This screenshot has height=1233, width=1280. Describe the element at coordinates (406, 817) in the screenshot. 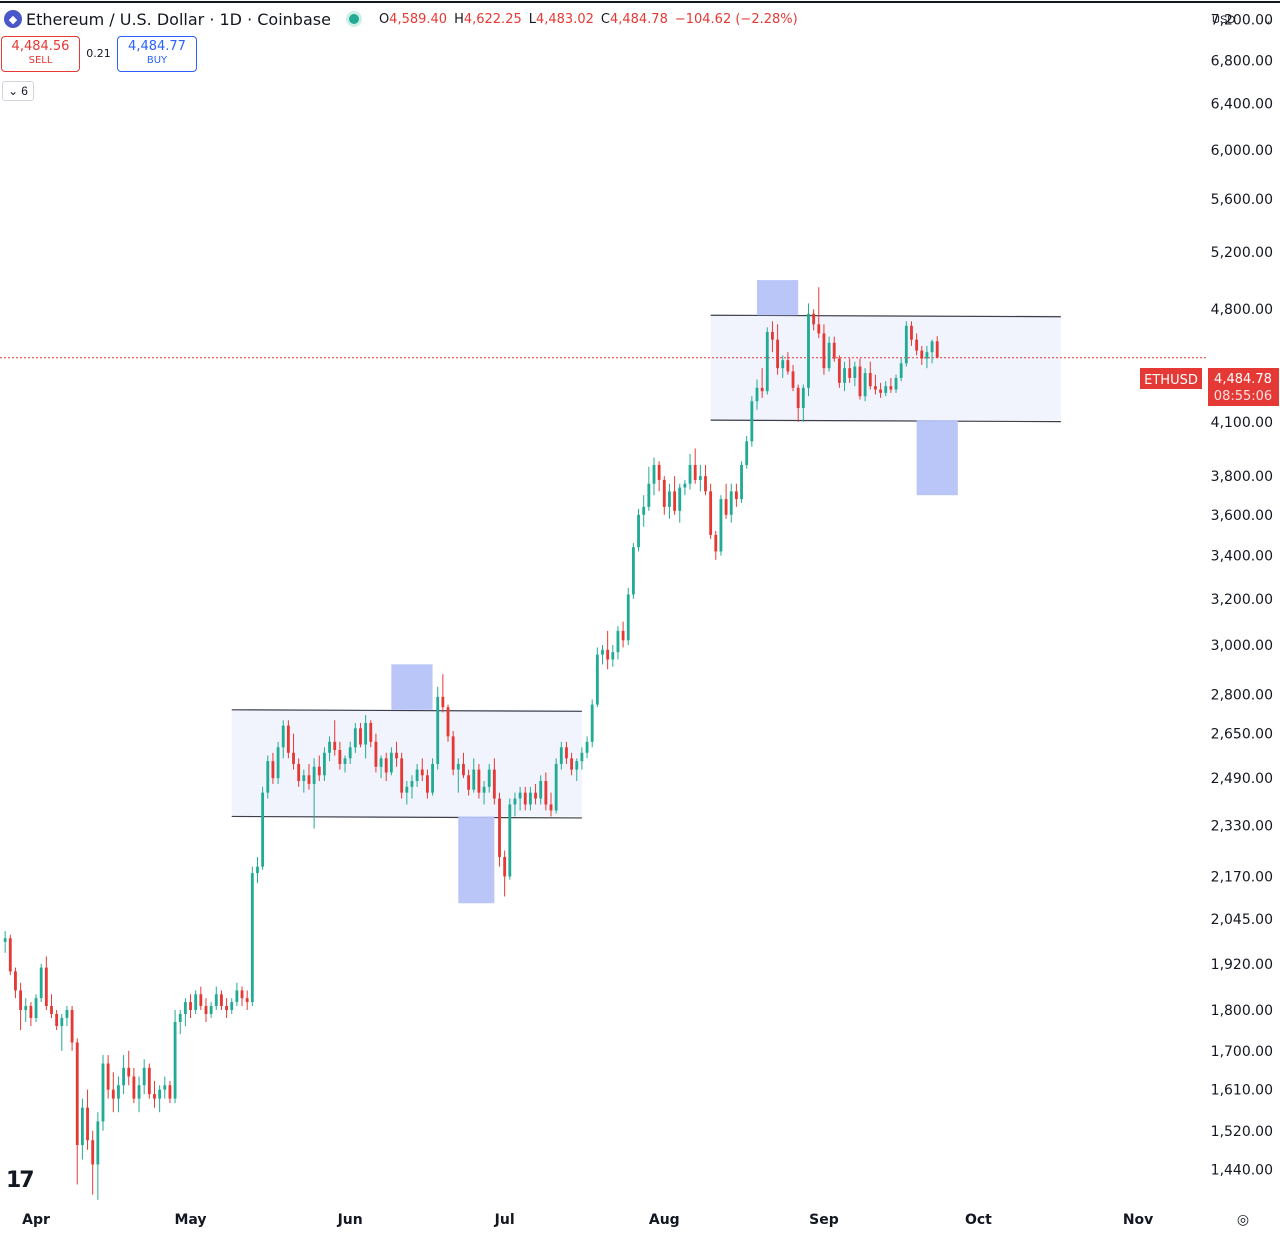

I see `zone-bottom-line` at that location.